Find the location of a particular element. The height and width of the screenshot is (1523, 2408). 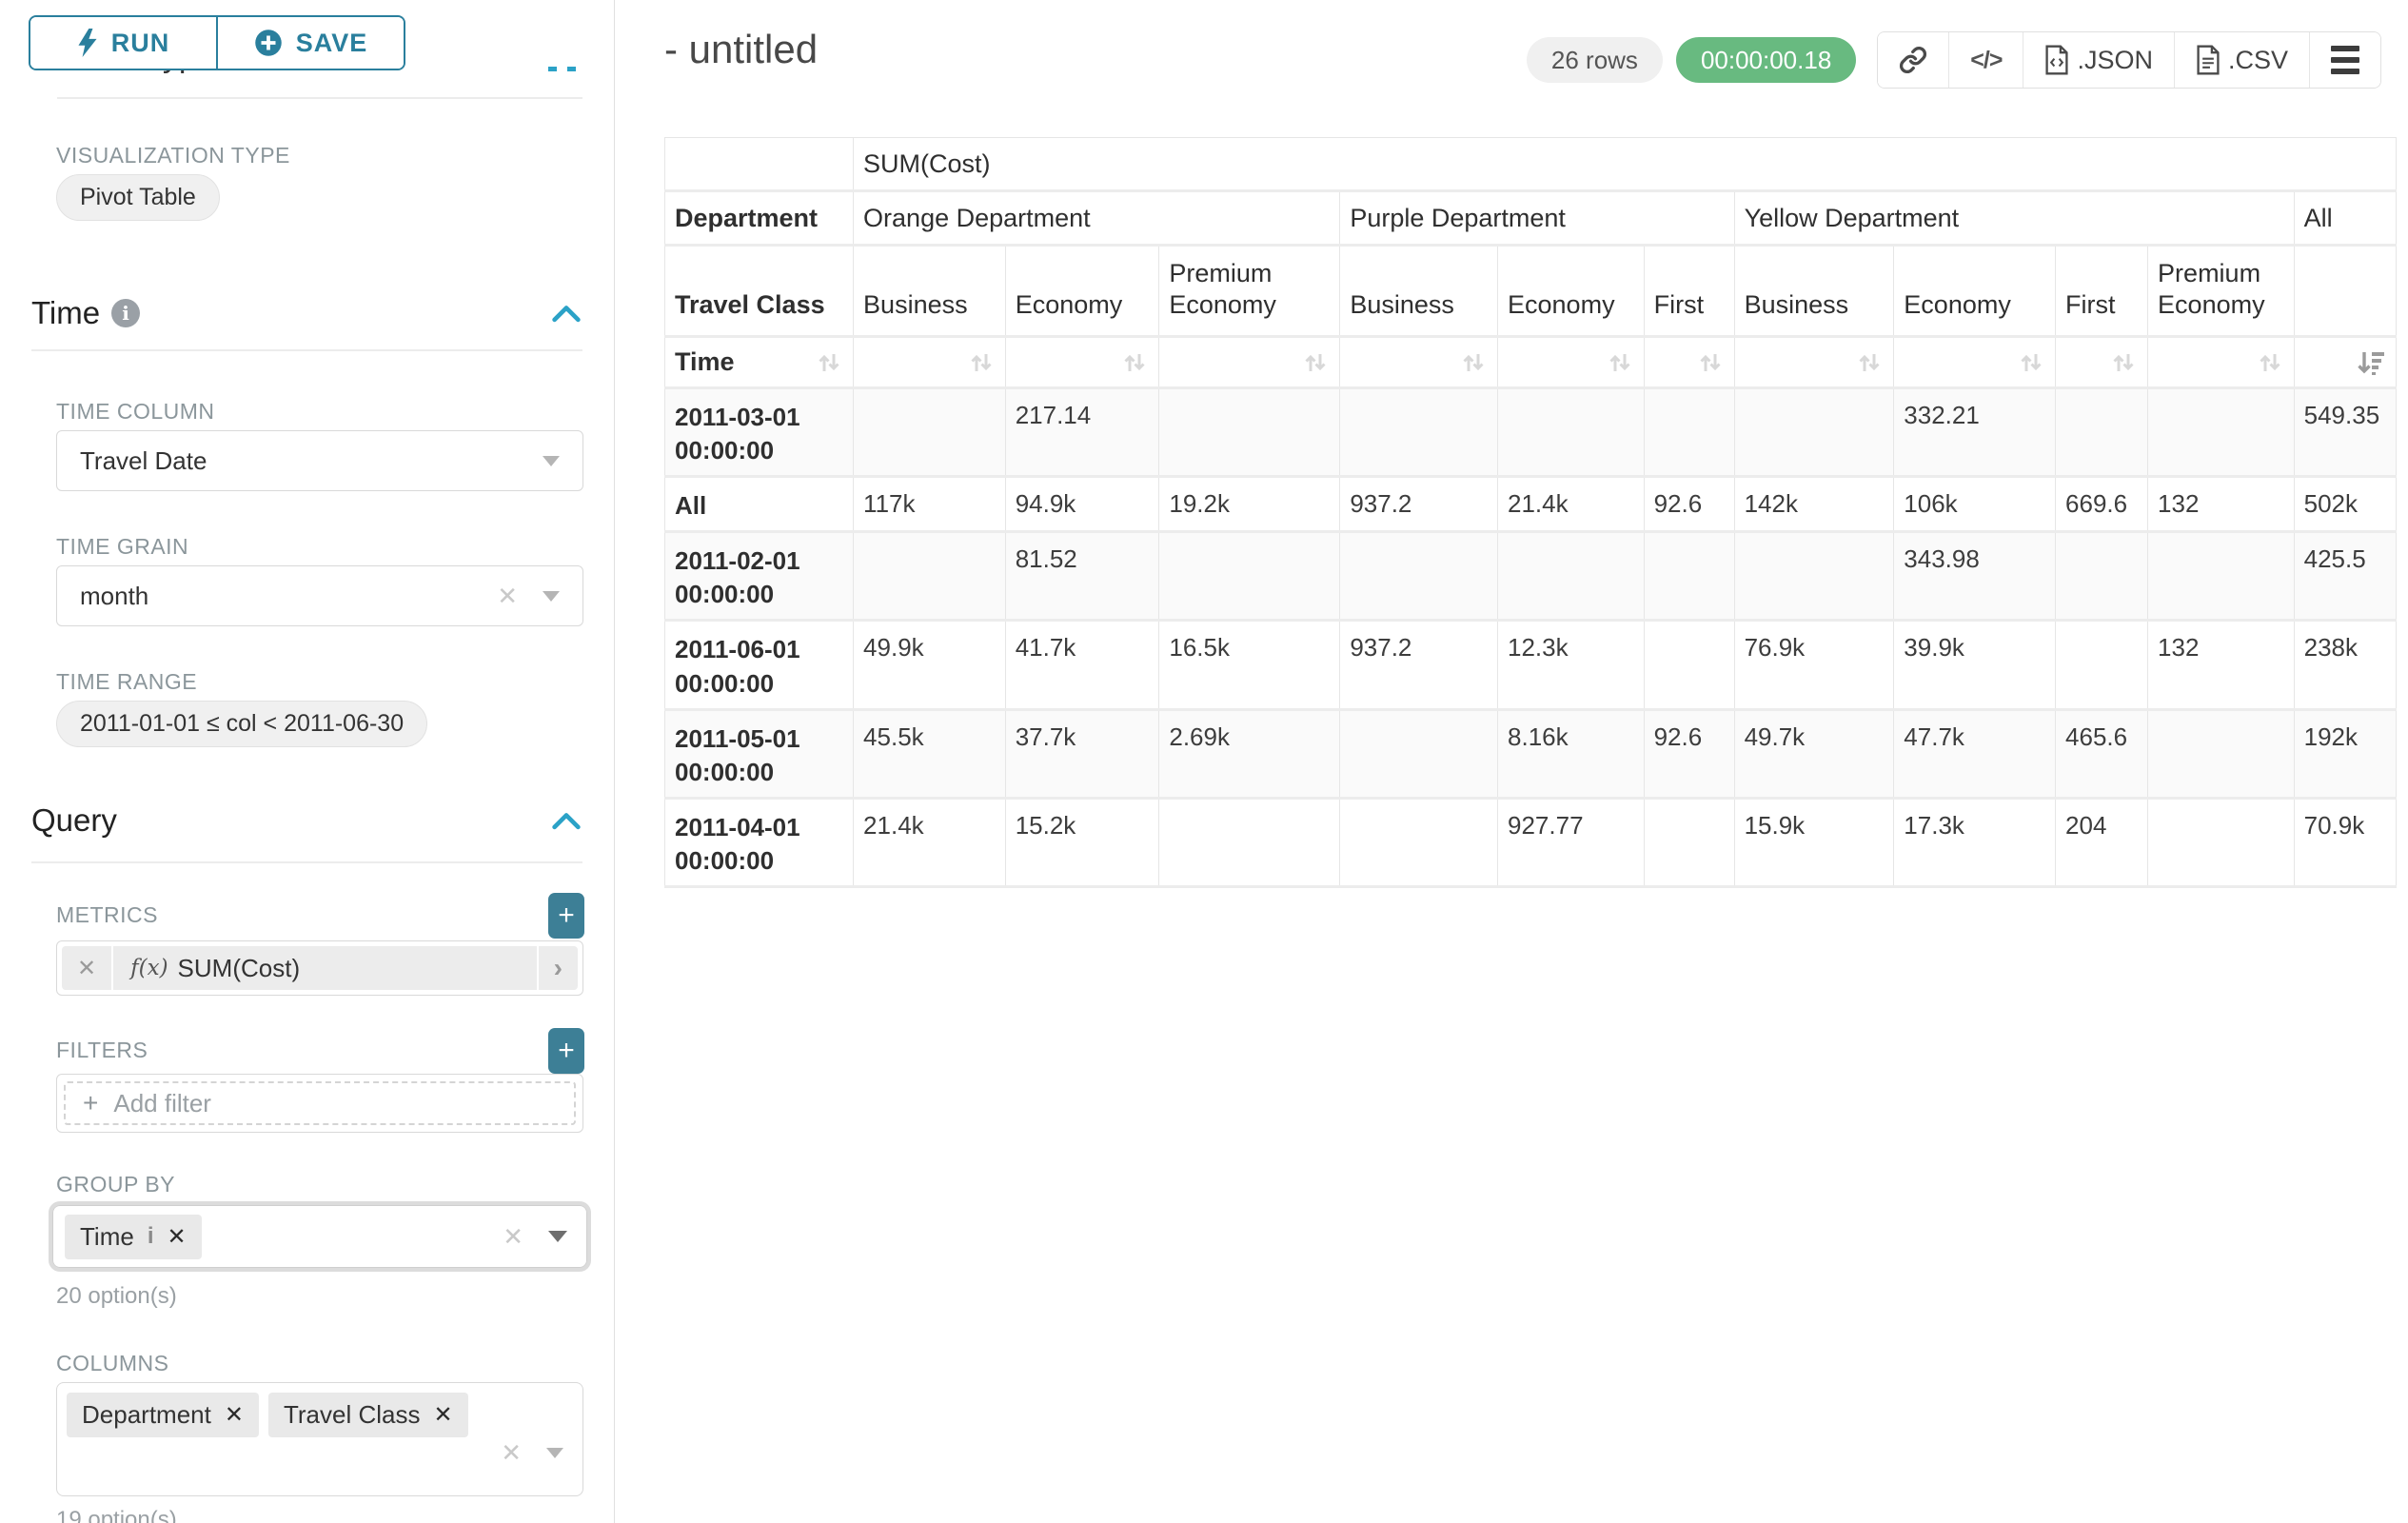

time-section-header: Time i is located at coordinates (306, 313).